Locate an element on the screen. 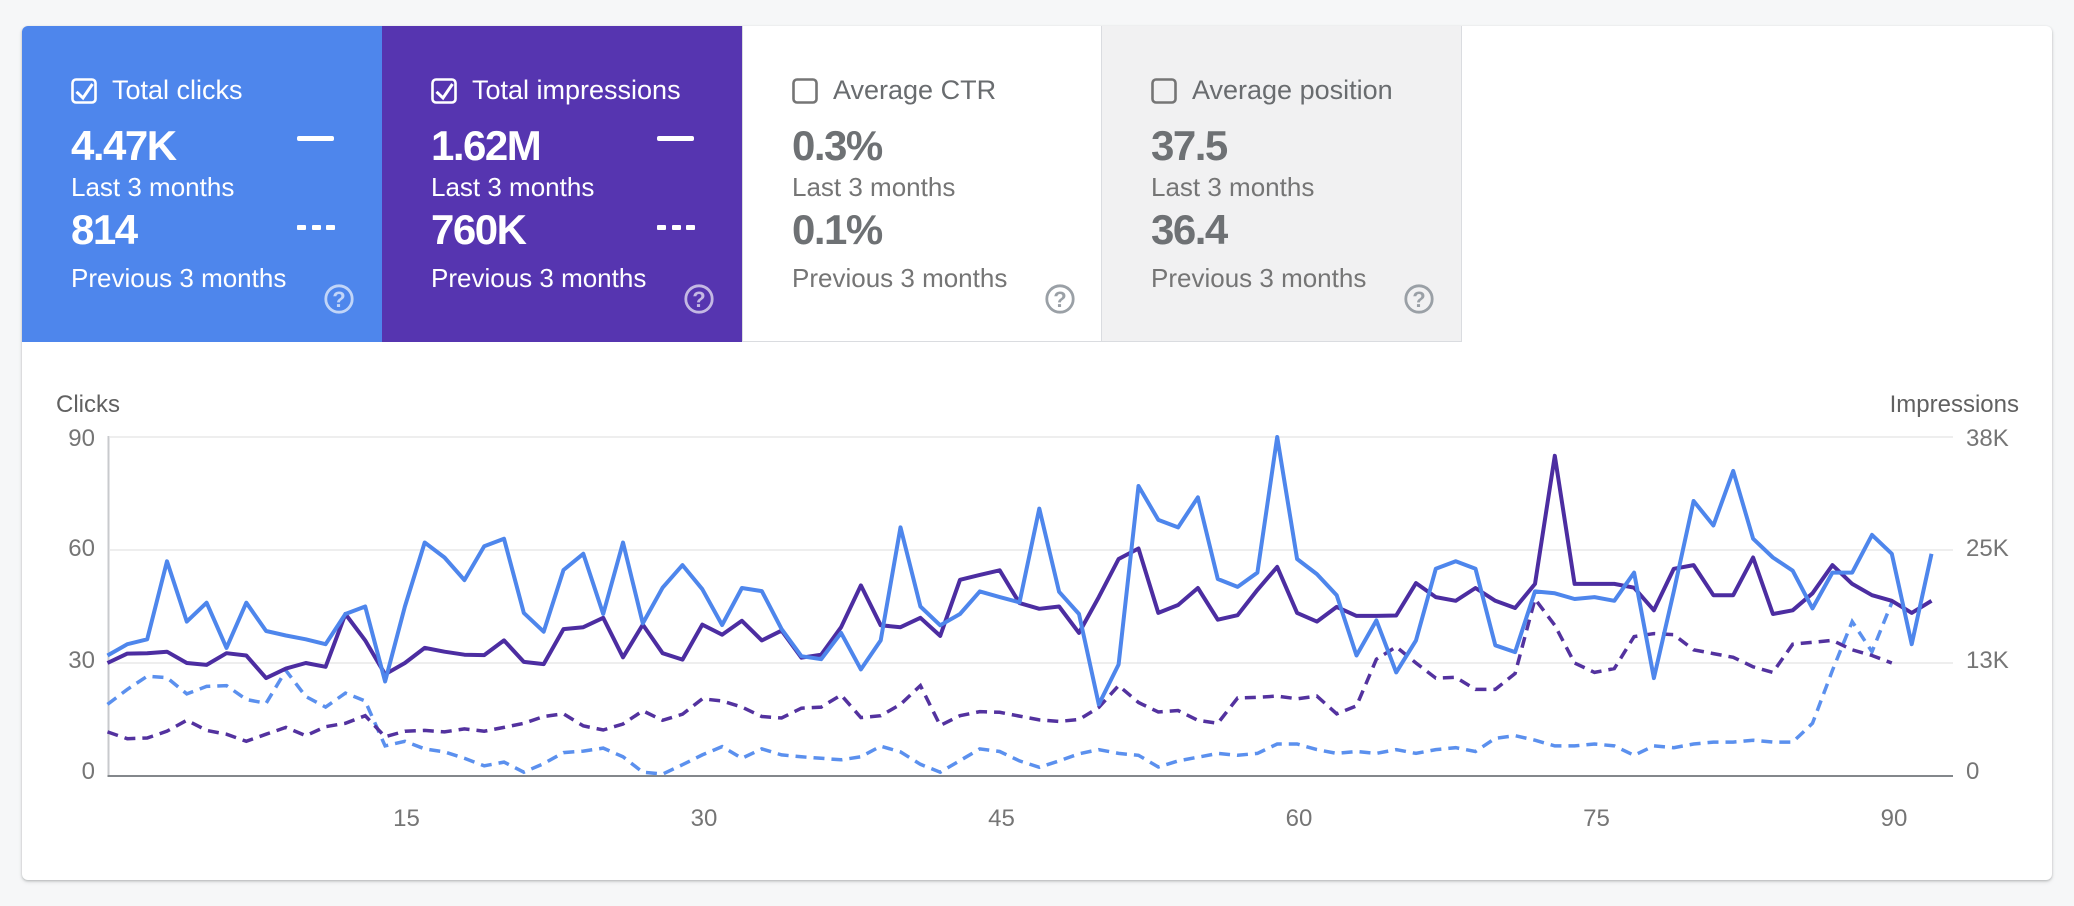  svg-text: Clicks is located at coordinates (88, 404).